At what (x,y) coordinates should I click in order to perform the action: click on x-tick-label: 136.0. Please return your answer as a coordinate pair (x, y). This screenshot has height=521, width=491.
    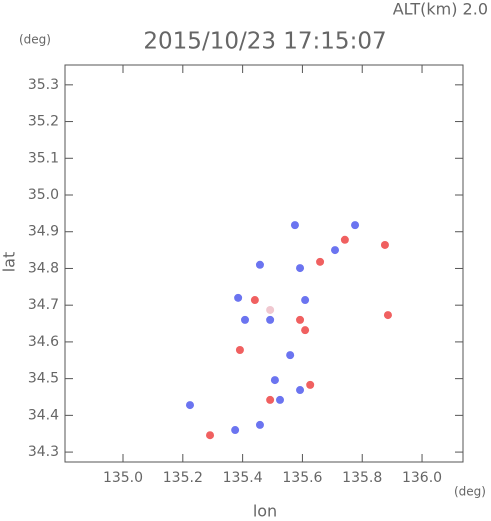
    Looking at the image, I should click on (422, 478).